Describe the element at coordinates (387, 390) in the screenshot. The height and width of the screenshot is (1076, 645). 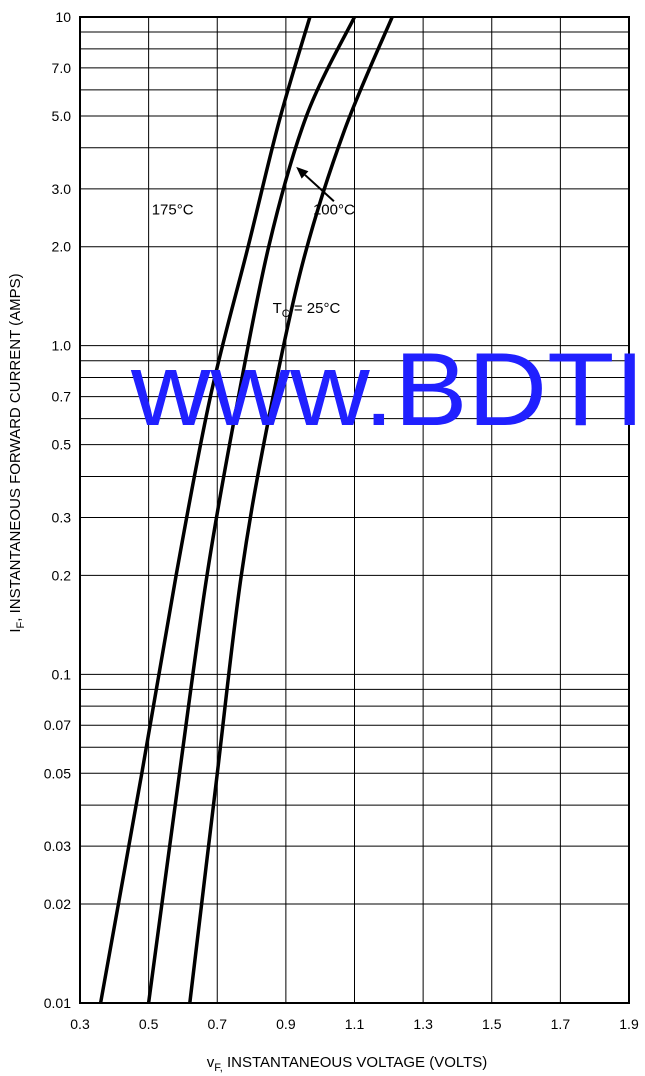
I see `watermark: www.BDTI` at that location.